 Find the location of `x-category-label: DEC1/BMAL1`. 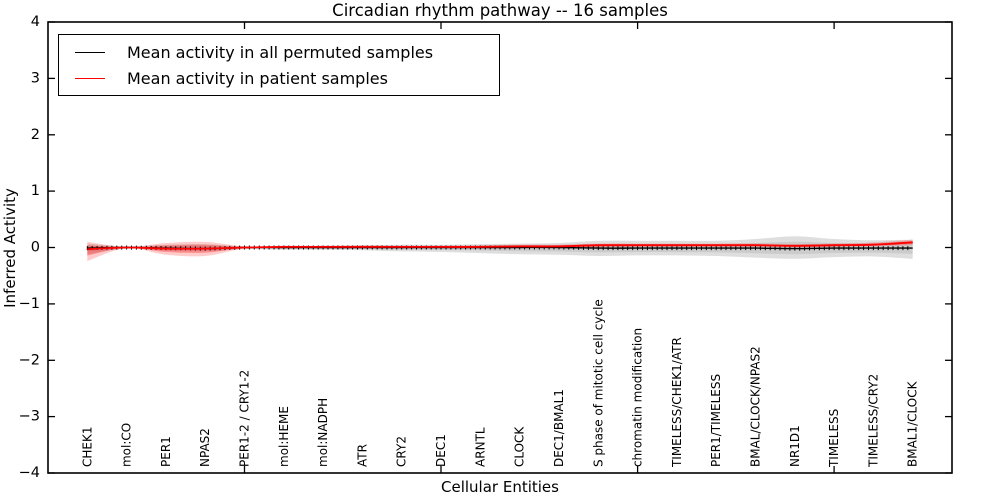

x-category-label: DEC1/BMAL1 is located at coordinates (559, 428).